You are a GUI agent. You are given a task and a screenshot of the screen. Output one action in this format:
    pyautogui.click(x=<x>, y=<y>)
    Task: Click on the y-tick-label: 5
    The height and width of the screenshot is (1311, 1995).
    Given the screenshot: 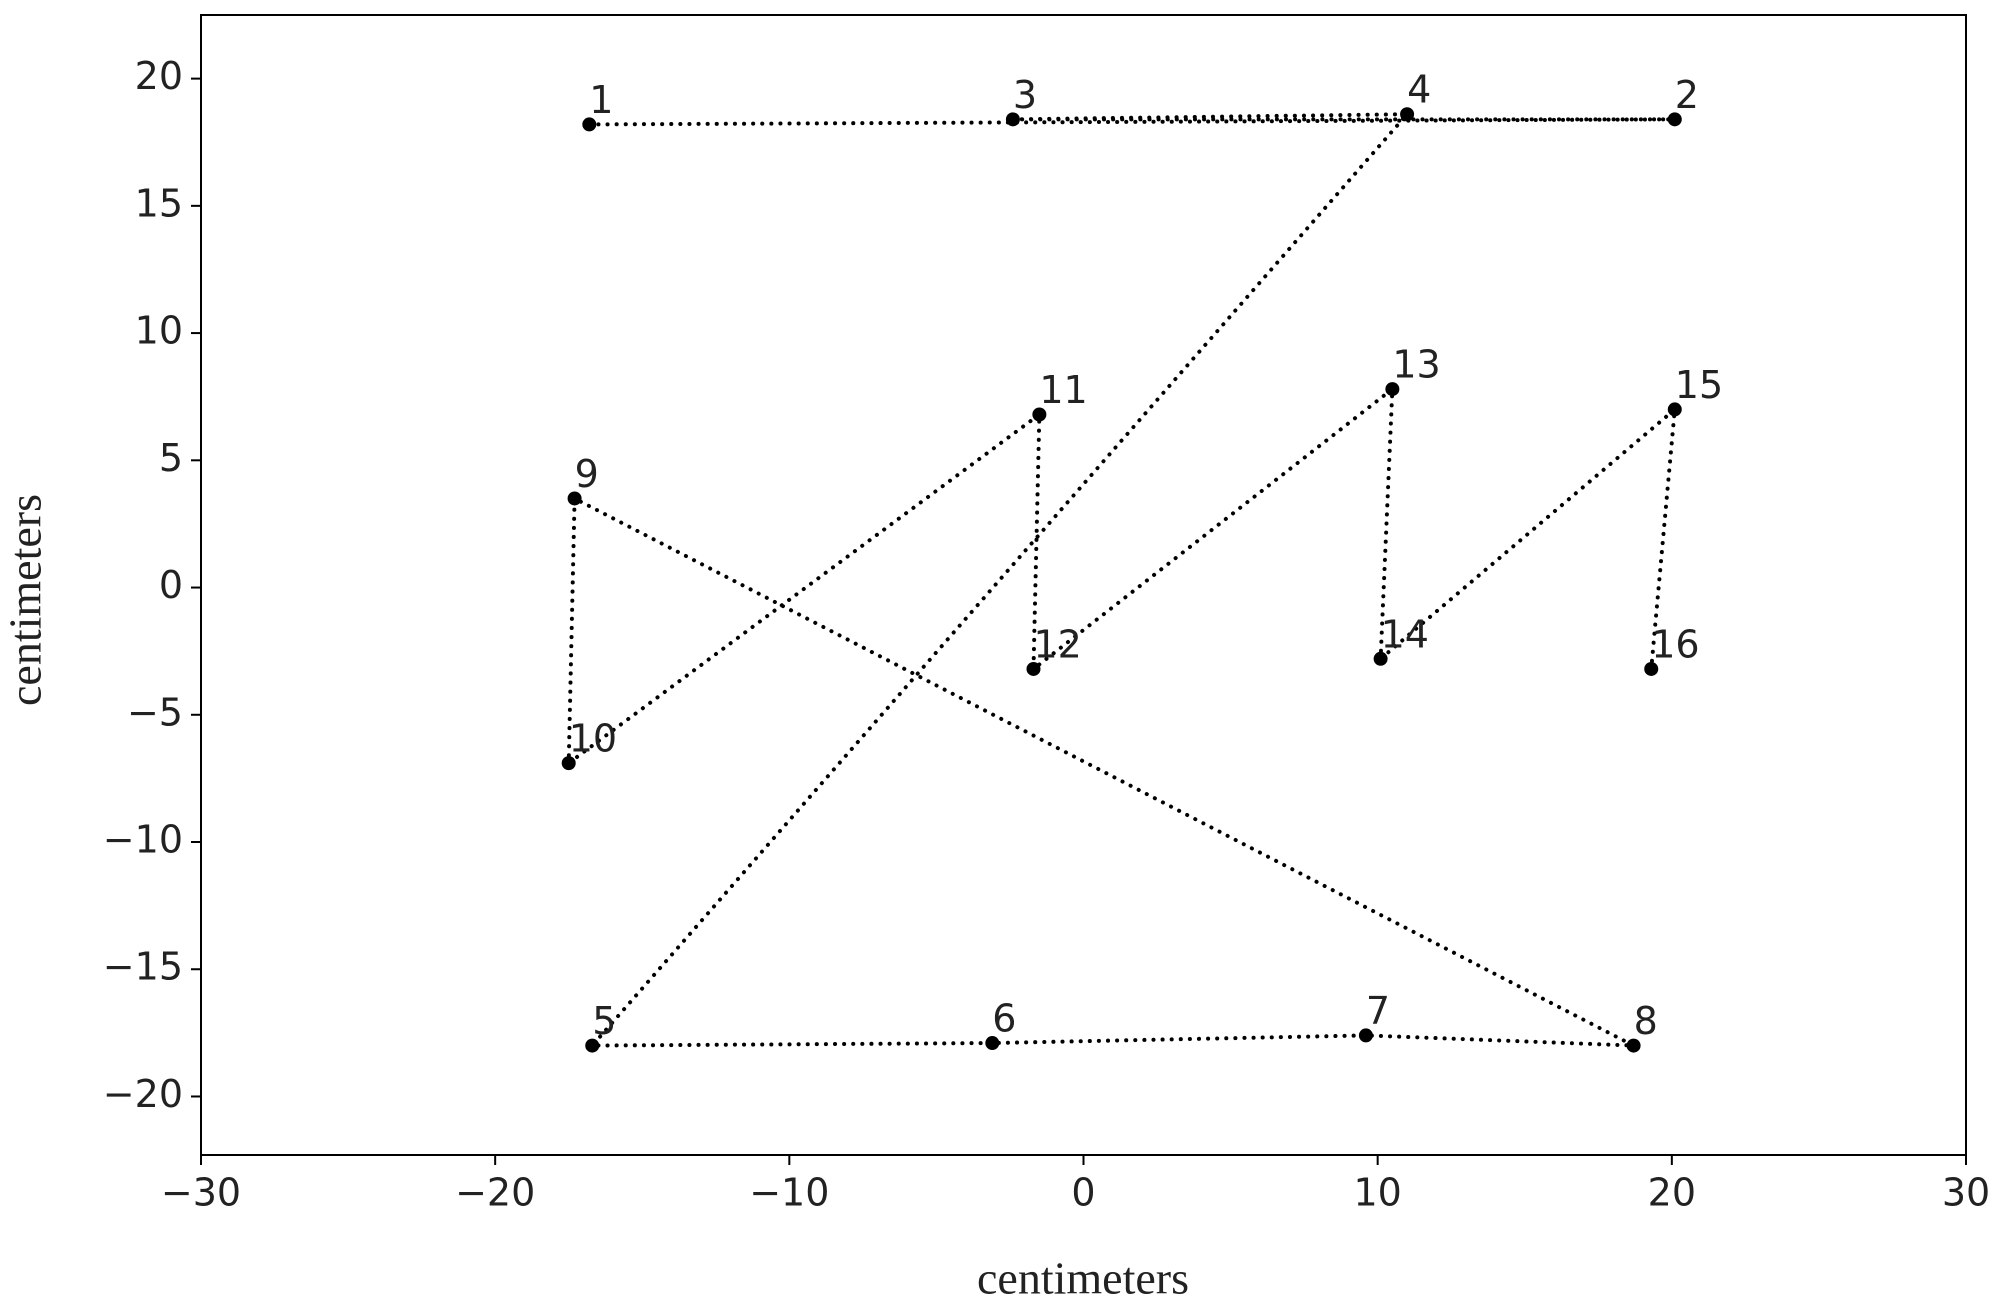 What is the action you would take?
    pyautogui.click(x=171, y=458)
    